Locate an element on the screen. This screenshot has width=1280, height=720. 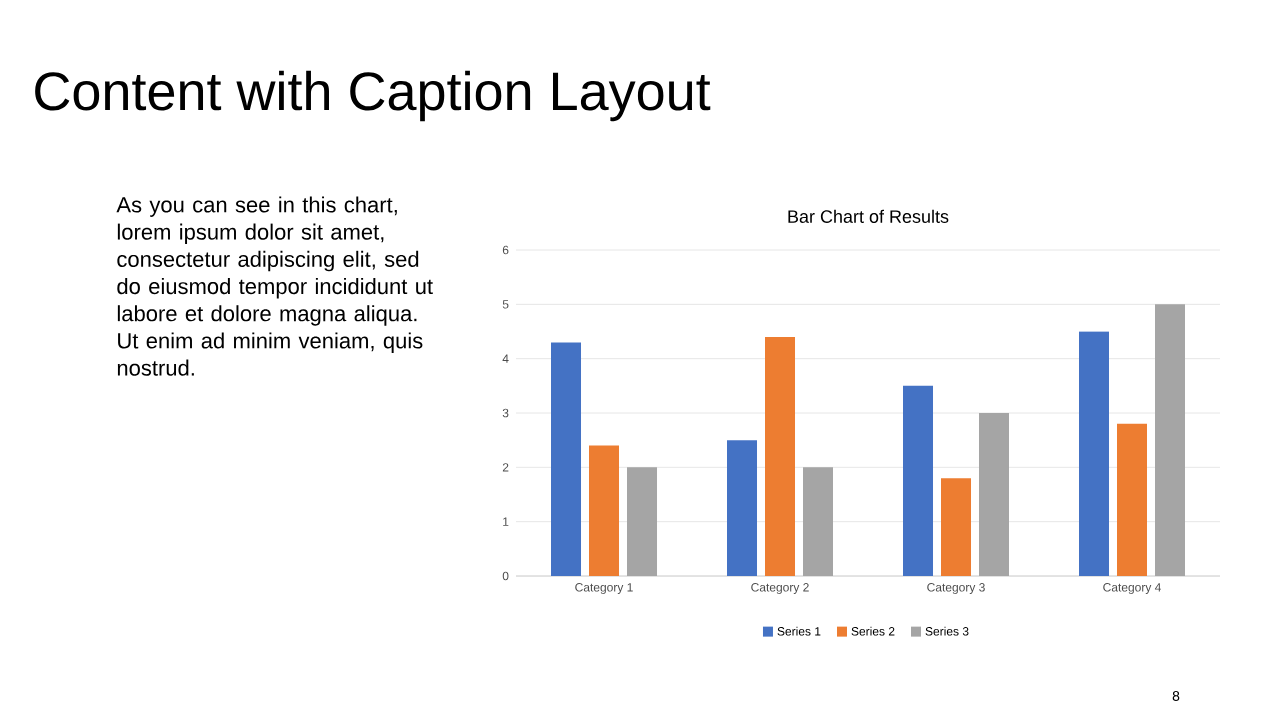
text: As you can see in this chart, lorem ipsum dolor sit amet, consectetur adipiscing elit, sed do eiusmod tempor incididunt ut labore et dolore magna aliqua. Ut enim ad minim veniam, quis nostrud. is located at coordinates (274, 286).